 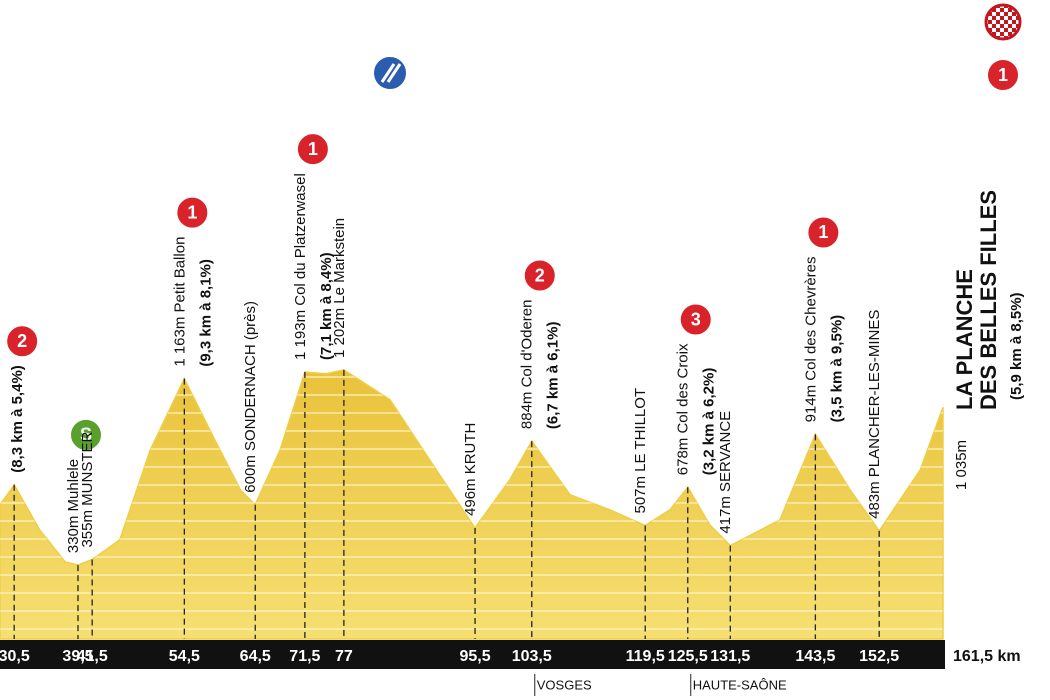 I want to click on x-tick-label: 39,5, so click(x=77, y=656).